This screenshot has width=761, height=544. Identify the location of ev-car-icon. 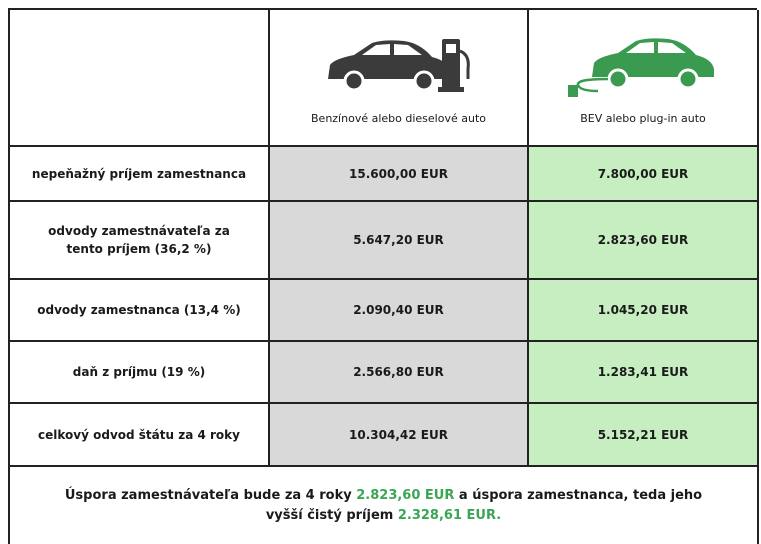
(641, 67).